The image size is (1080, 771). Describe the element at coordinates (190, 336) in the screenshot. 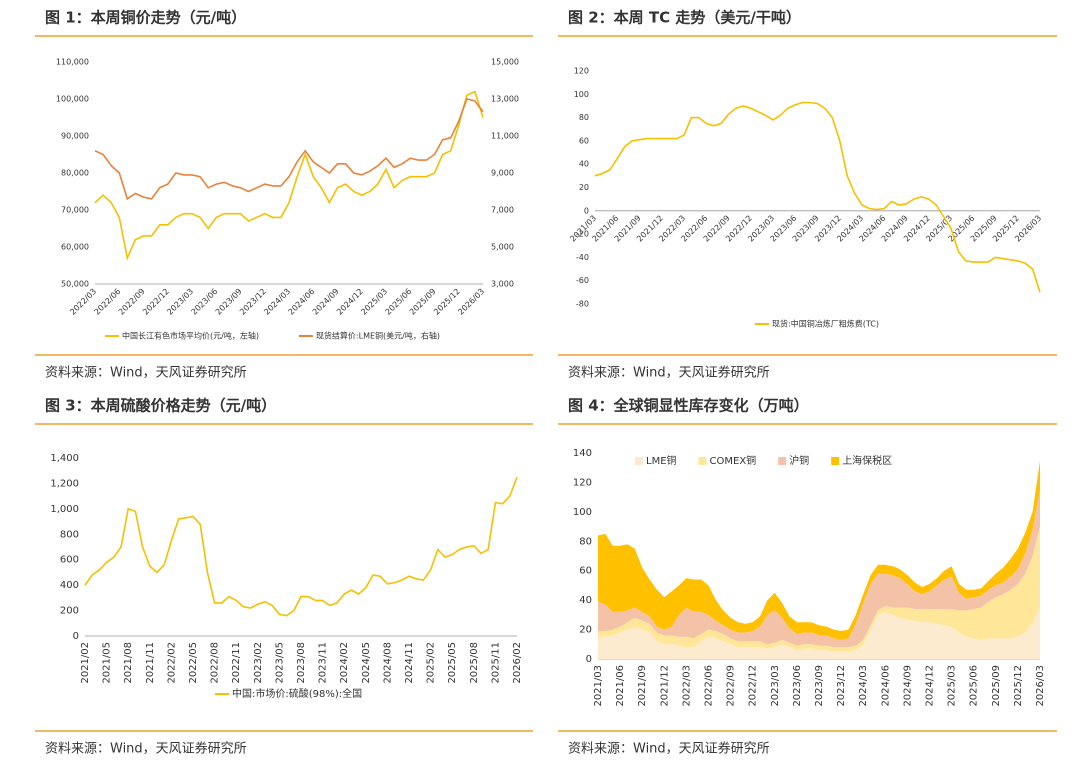

I see `legend-label: 中国长江有色市场平均价(元/吨，左轴)` at that location.